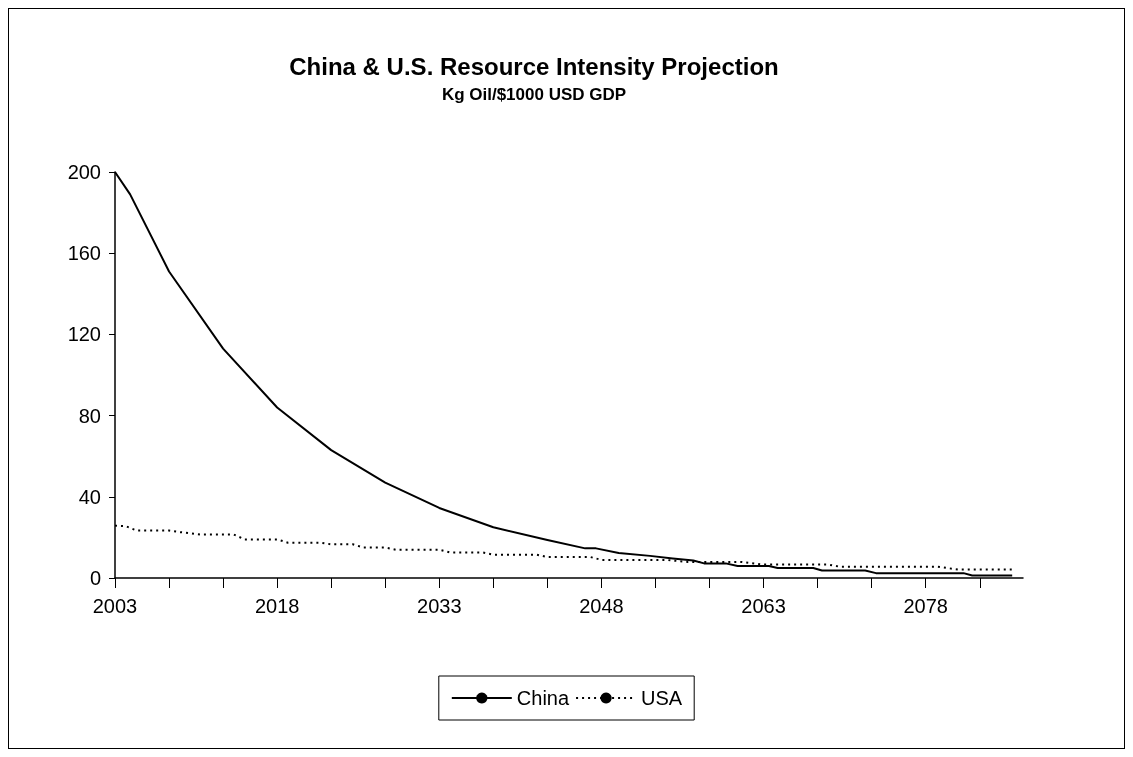  I want to click on y-tick-label: 0, so click(95, 578).